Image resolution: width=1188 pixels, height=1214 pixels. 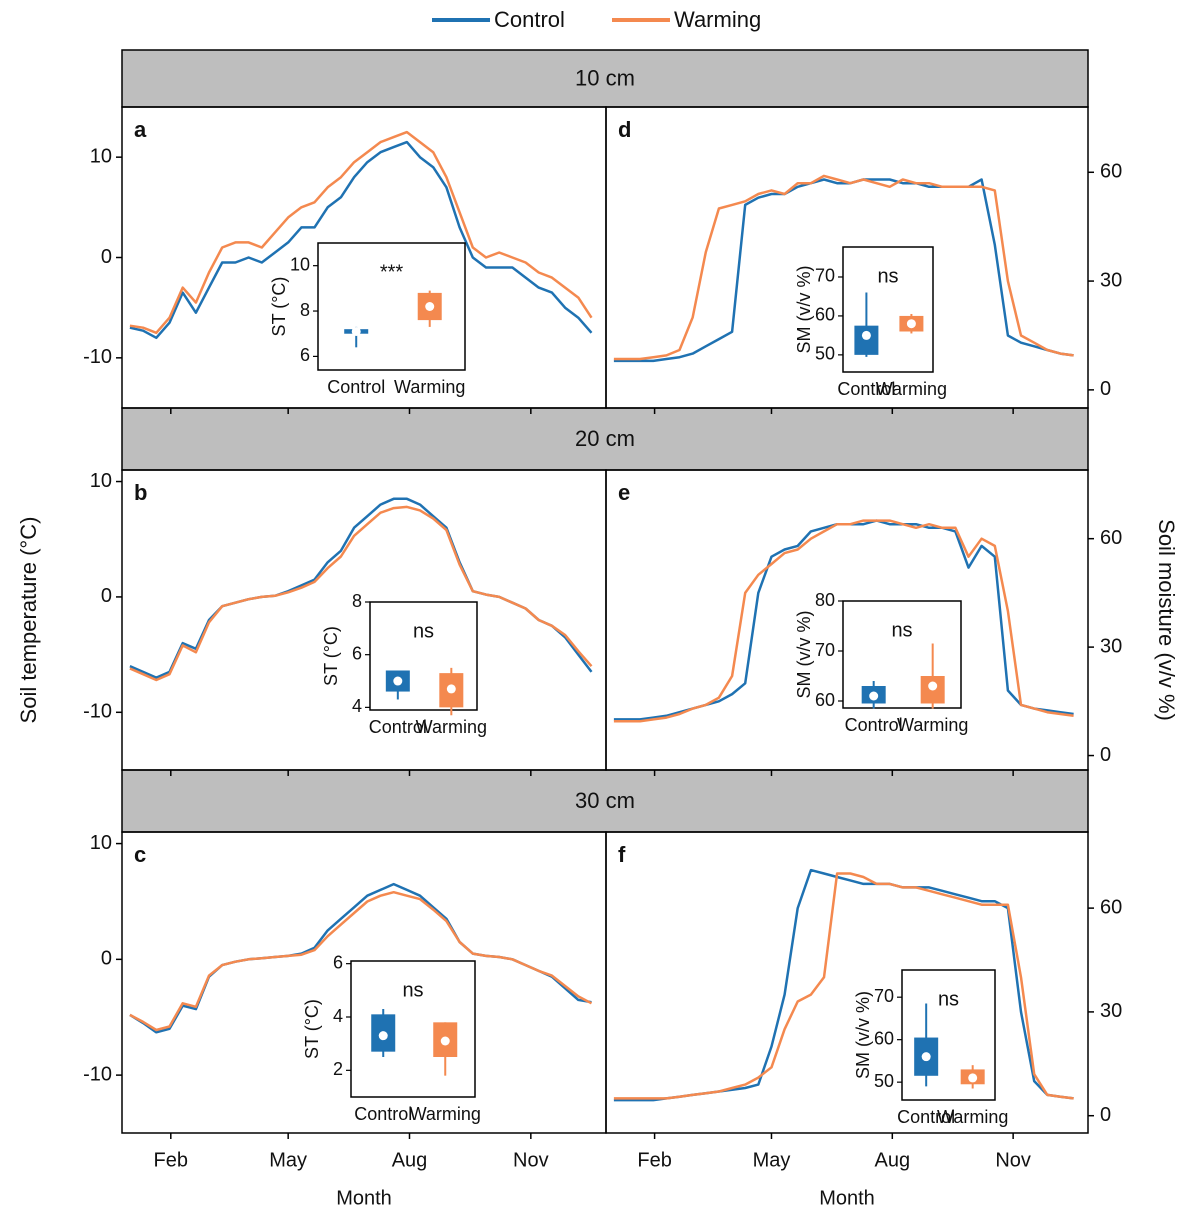 What do you see at coordinates (622, 854) in the screenshot?
I see `panel-label: f` at bounding box center [622, 854].